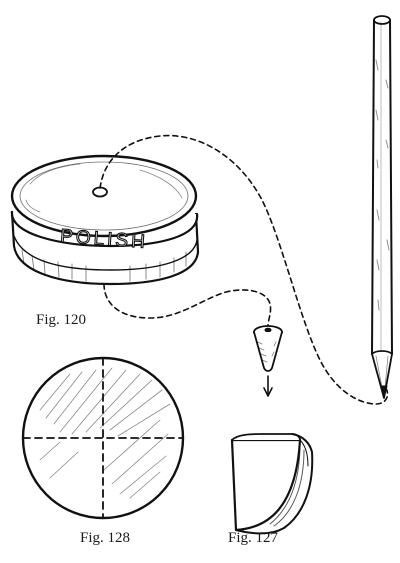 Image resolution: width=400 pixels, height=563 pixels. Describe the element at coordinates (382, 207) in the screenshot. I see `pencil` at that location.